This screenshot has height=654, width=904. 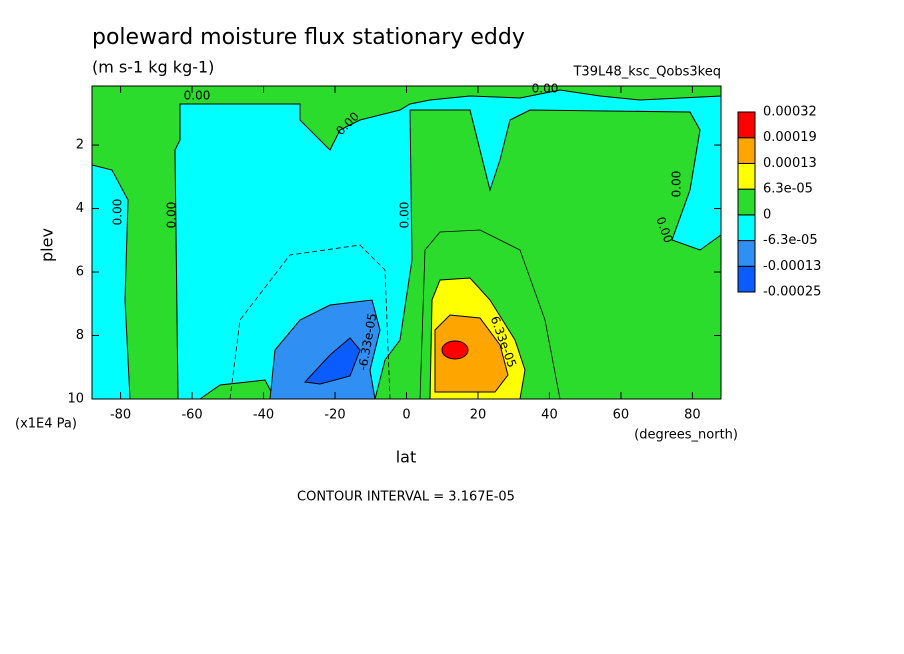 I want to click on x-tick-label: -80, so click(x=120, y=415).